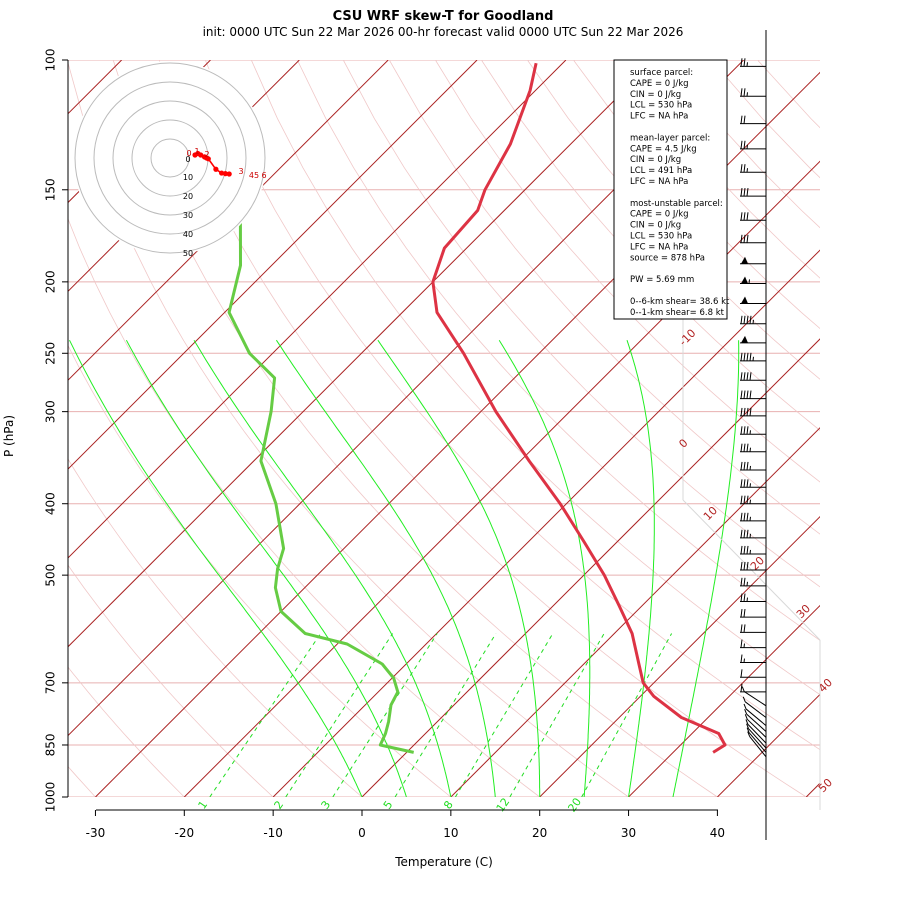 This screenshot has width=900, height=904. Describe the element at coordinates (676, 204) in the screenshot. I see `info-line: most-unstable parcel:` at that location.